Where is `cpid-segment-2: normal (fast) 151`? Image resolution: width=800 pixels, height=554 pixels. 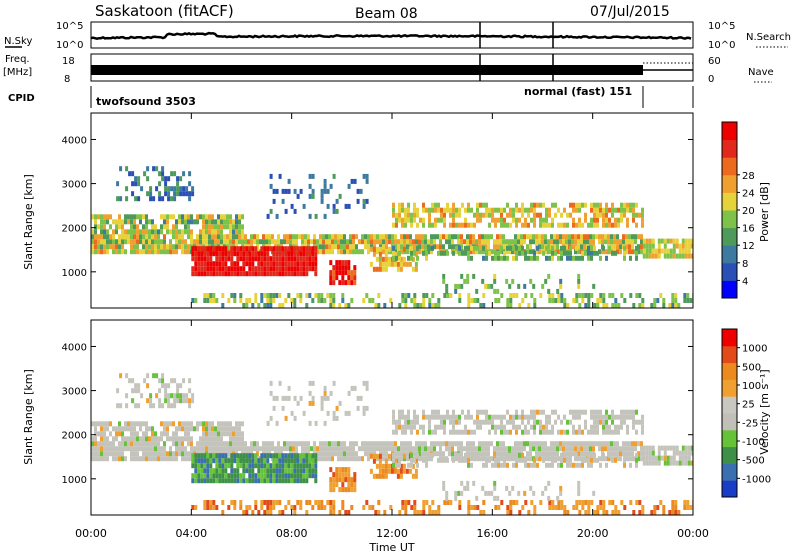
cpid-segment-2: normal (fast) 151 is located at coordinates (578, 91).